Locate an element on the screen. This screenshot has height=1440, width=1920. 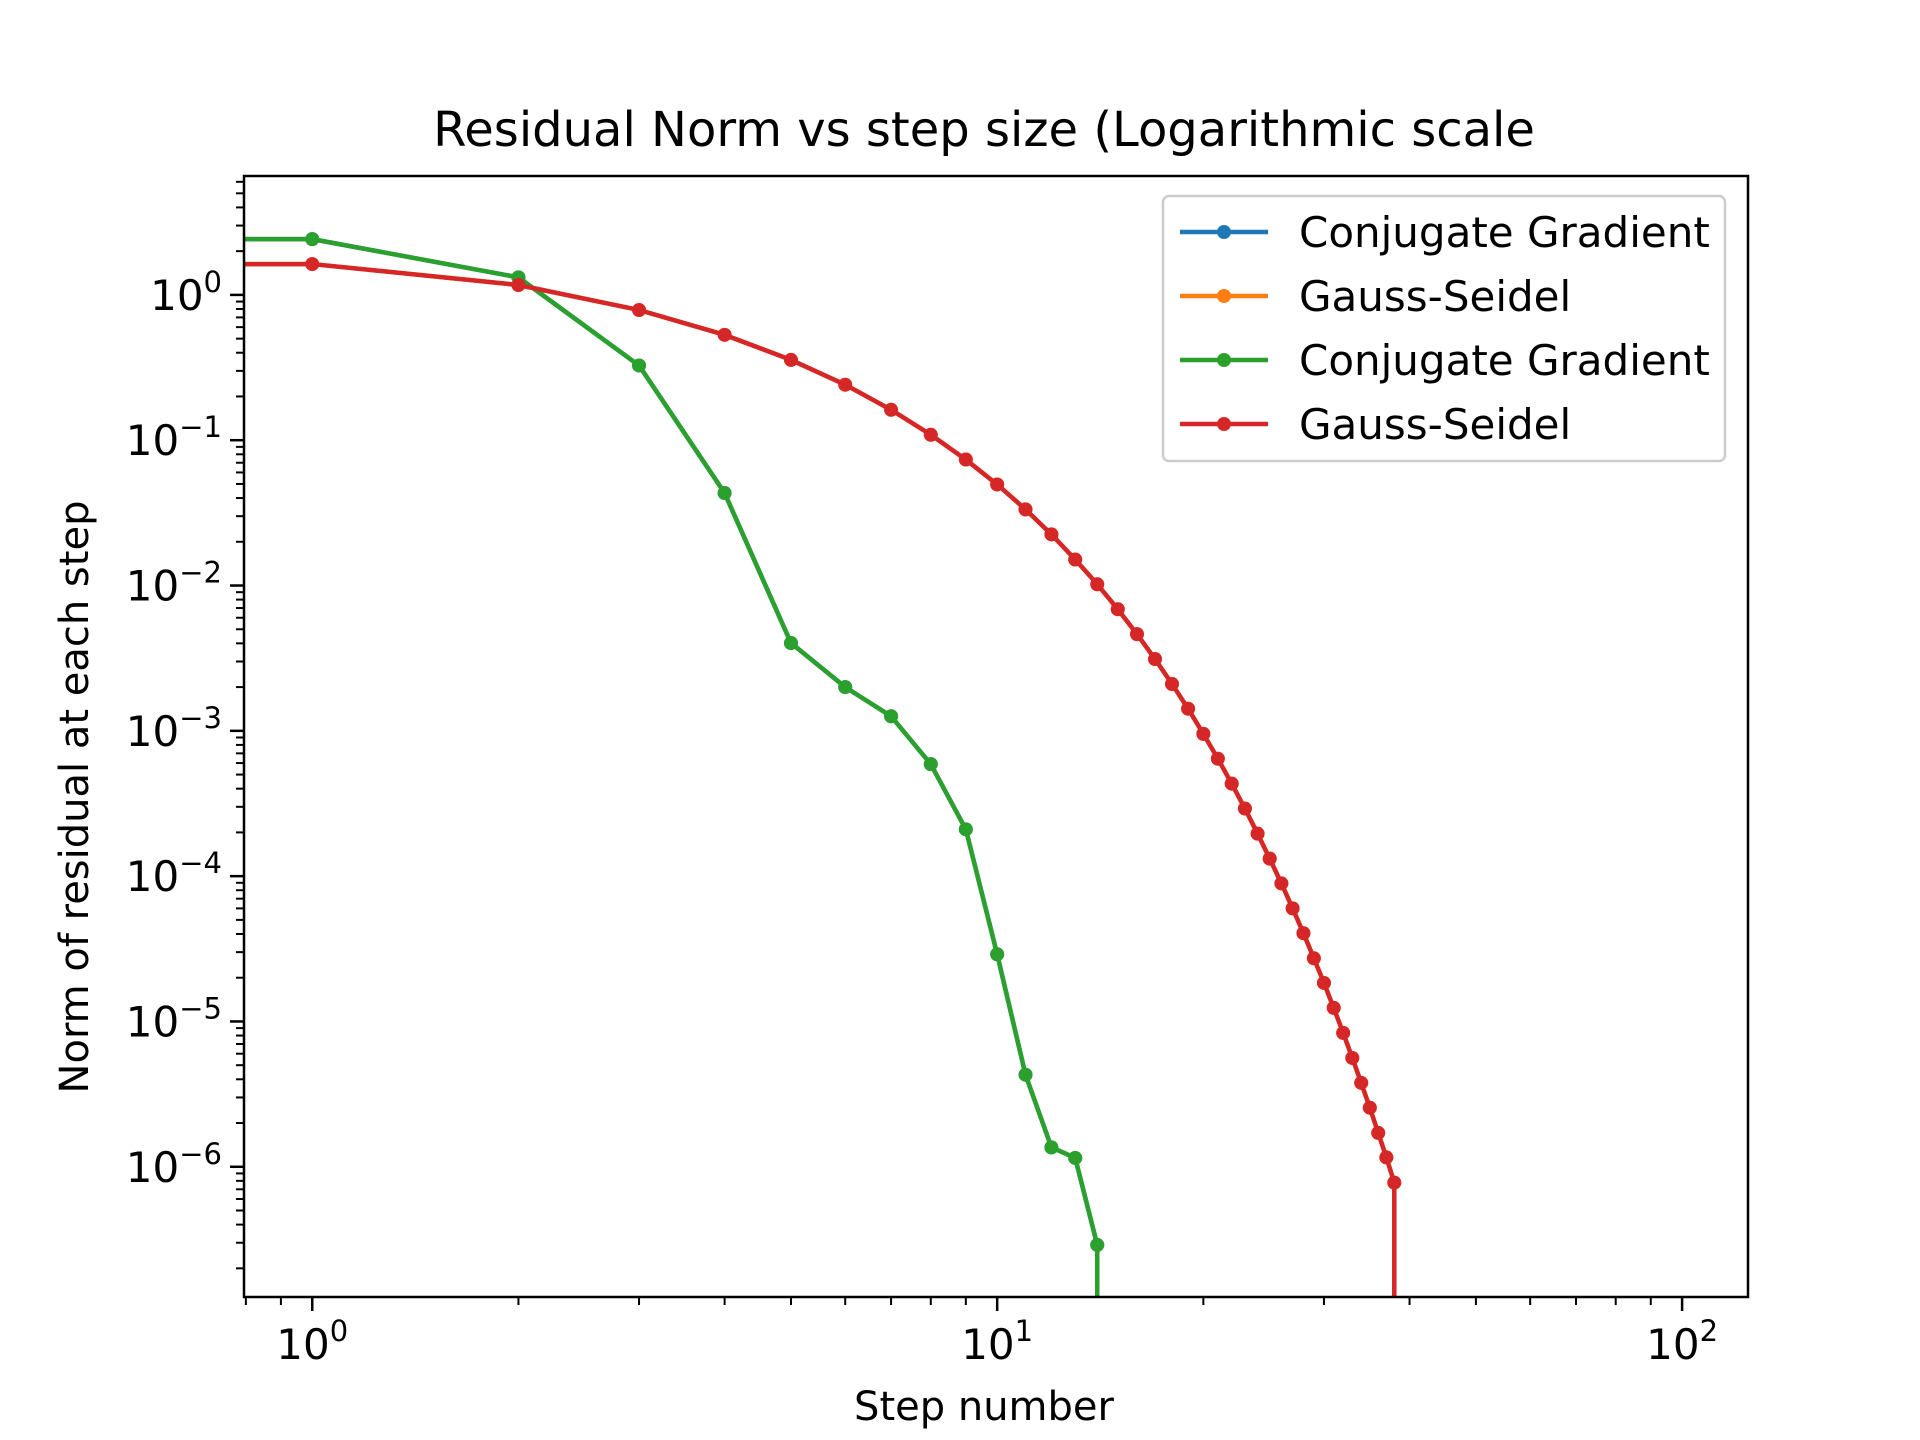
x-axis-label: Step number is located at coordinates (984, 1407).